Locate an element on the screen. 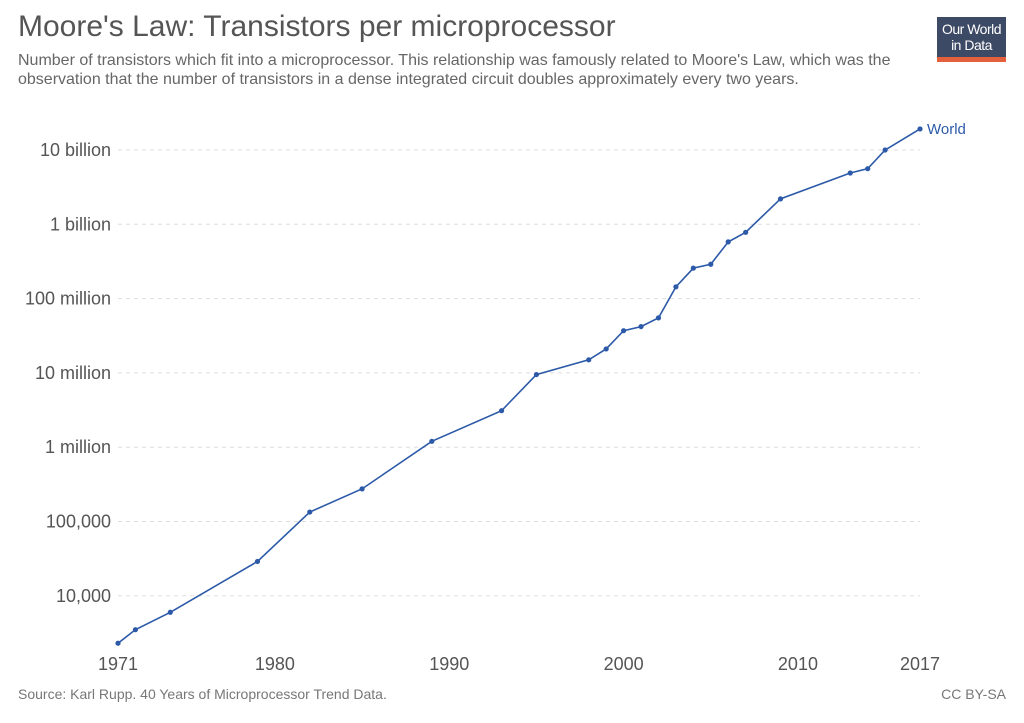  license: CC BY-SA is located at coordinates (973, 694).